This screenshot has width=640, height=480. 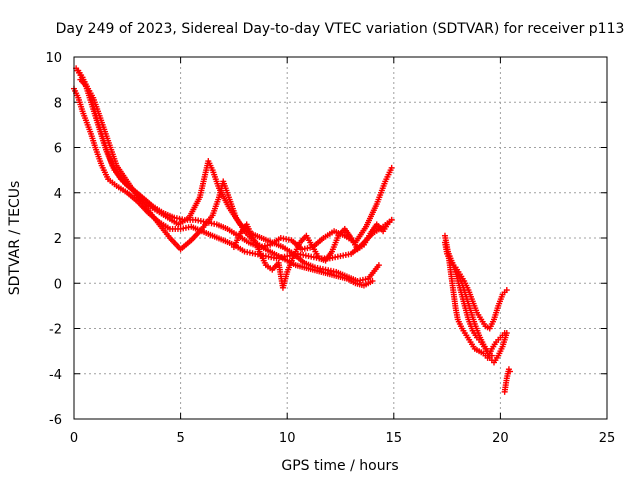 What do you see at coordinates (180, 438) in the screenshot?
I see `x-tick-label: 5` at bounding box center [180, 438].